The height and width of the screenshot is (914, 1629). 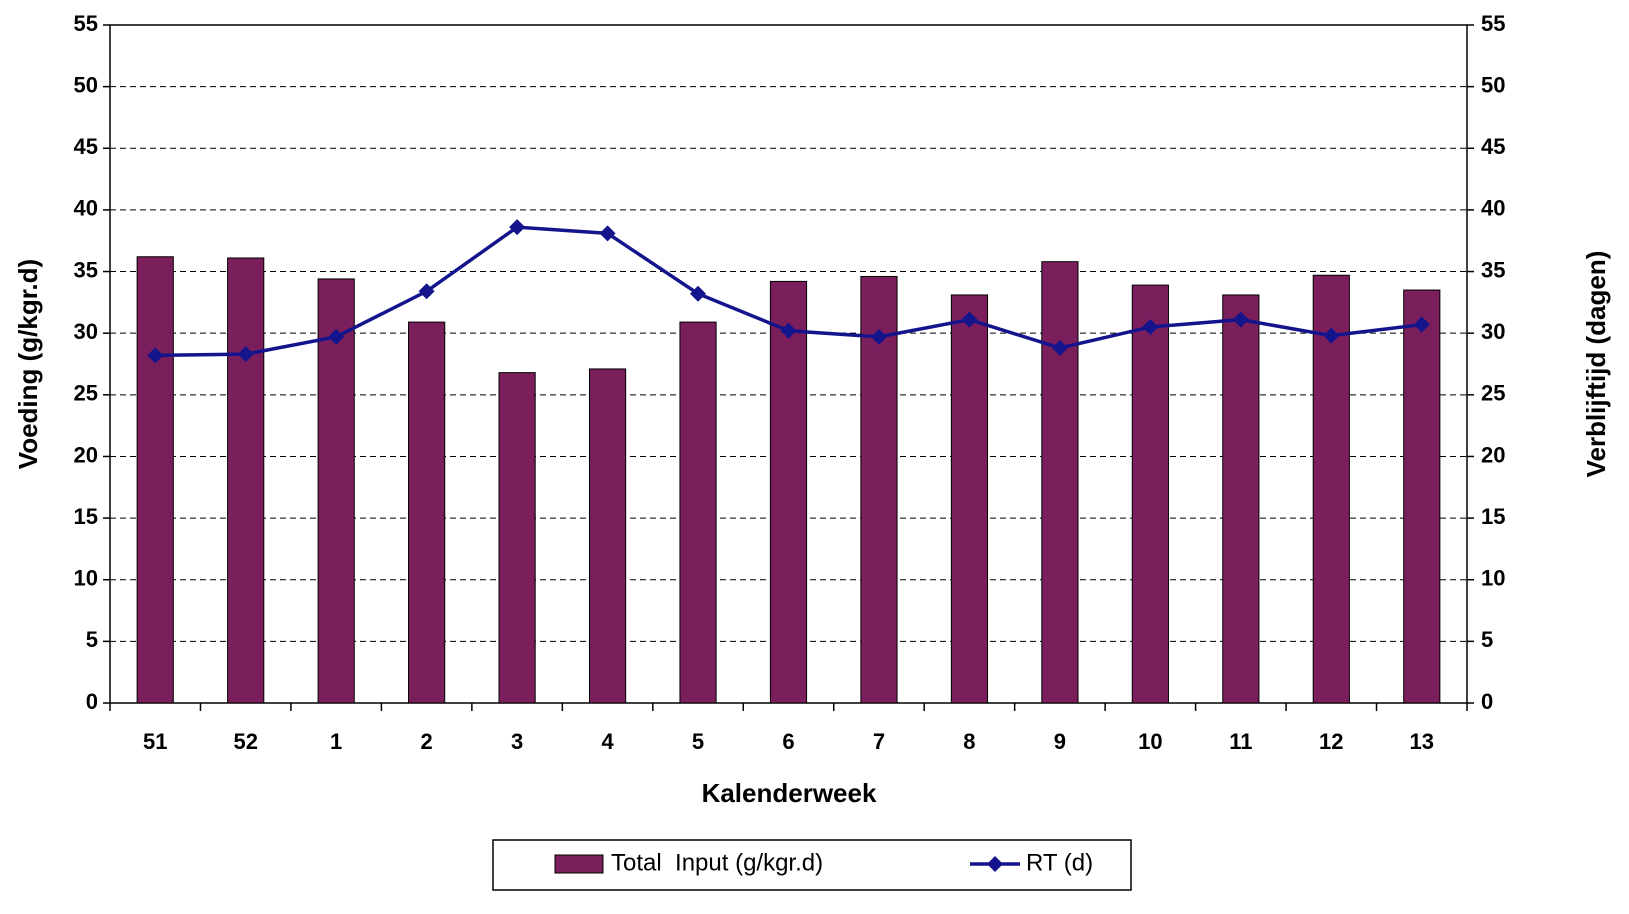 What do you see at coordinates (879, 741) in the screenshot?
I see `x-tick-label: 7` at bounding box center [879, 741].